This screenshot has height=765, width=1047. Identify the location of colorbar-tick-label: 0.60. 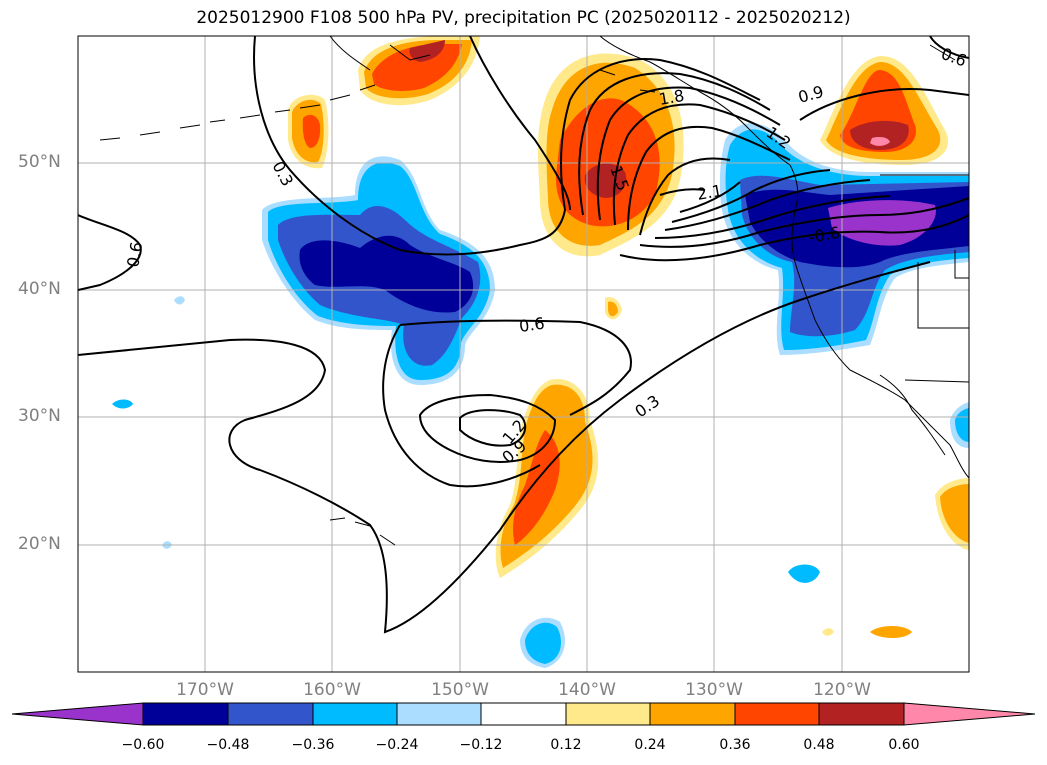
(904, 745).